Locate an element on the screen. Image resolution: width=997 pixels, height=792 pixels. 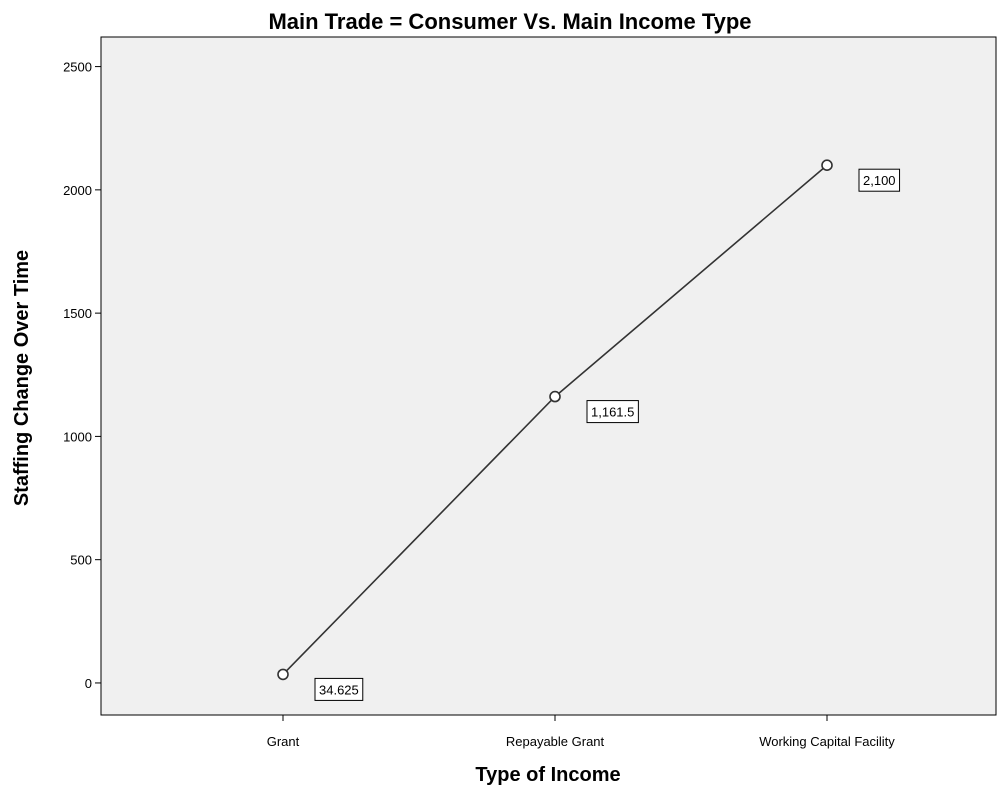
data-label-text: 1,161.5 is located at coordinates (612, 412).